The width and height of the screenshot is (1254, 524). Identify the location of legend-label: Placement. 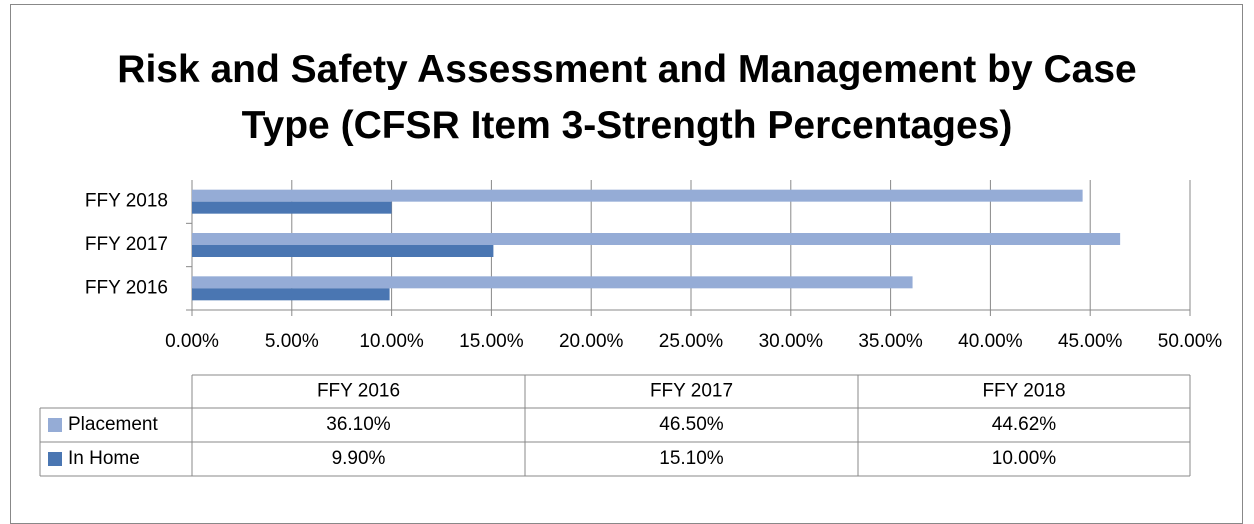
(113, 424).